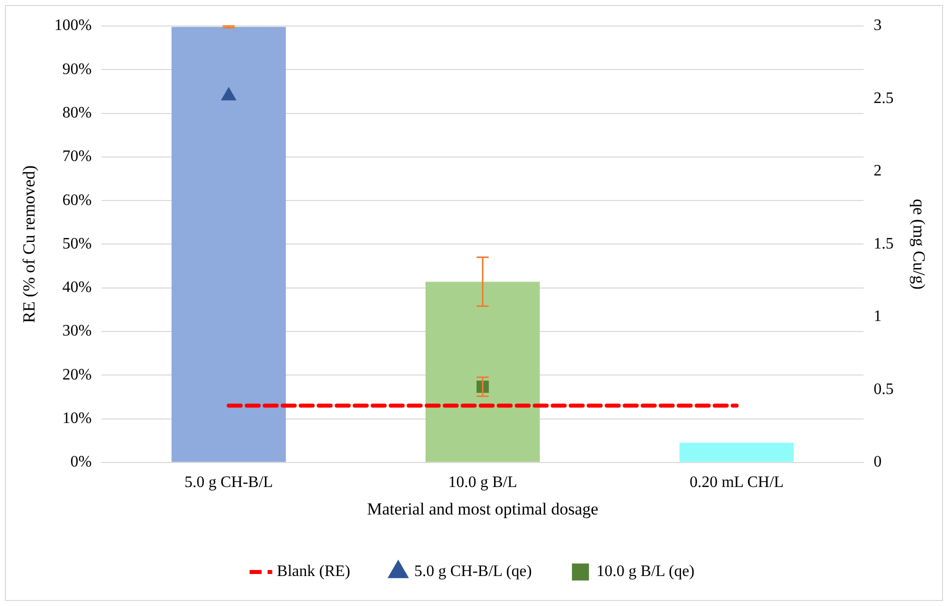  Describe the element at coordinates (77, 287) in the screenshot. I see `y-tick-label: 40%` at that location.